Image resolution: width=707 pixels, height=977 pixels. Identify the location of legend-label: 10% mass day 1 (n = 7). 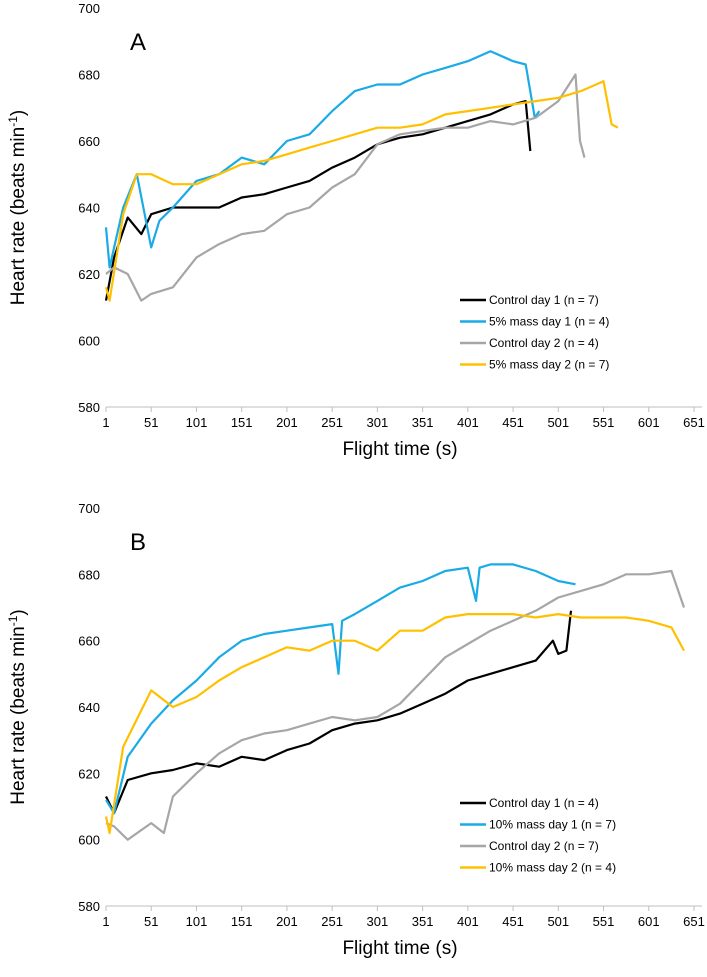
(552, 825).